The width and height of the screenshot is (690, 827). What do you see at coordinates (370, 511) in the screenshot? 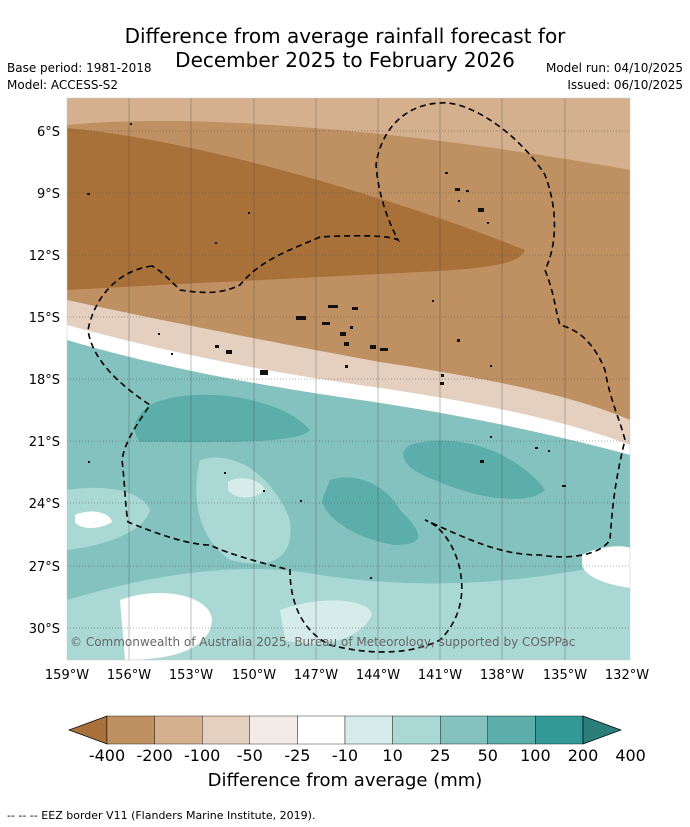
I see `wet-anomaly-central` at bounding box center [370, 511].